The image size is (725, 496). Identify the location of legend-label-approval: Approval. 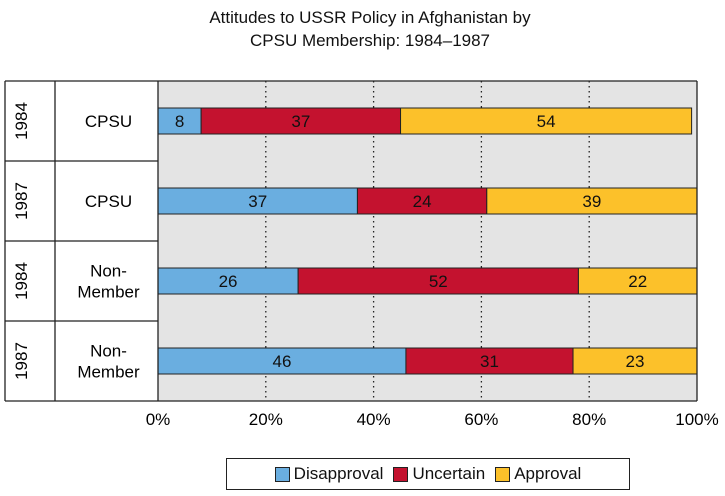
(548, 473).